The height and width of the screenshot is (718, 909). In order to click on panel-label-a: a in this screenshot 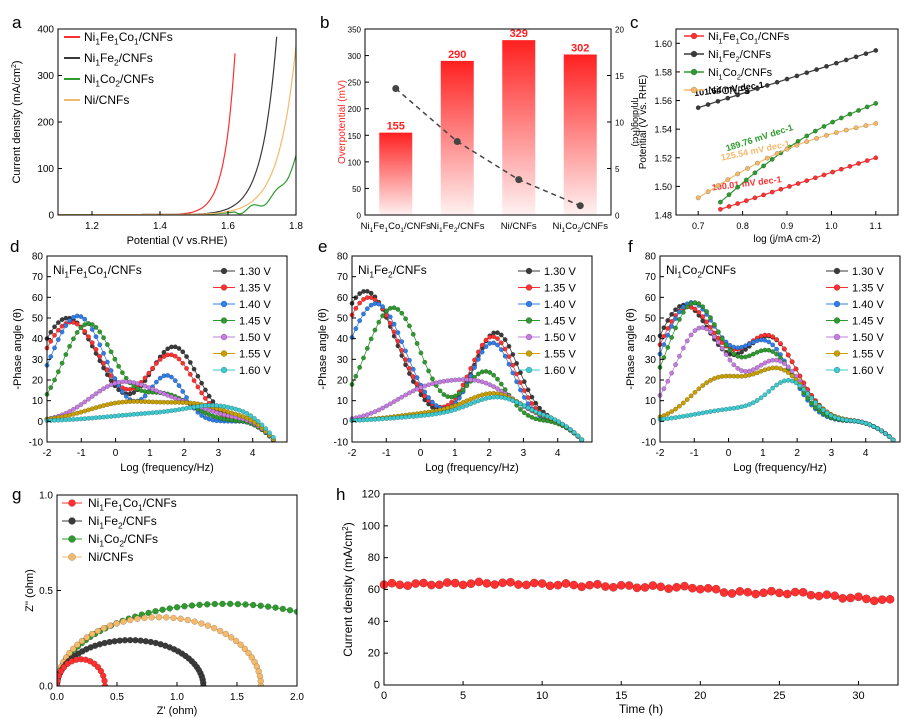, I will do `click(17, 22)`.